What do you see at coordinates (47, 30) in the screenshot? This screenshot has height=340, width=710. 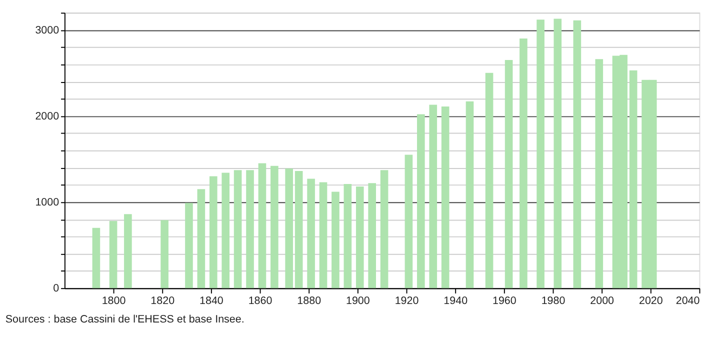 I see `y-tick-label: 3000` at bounding box center [47, 30].